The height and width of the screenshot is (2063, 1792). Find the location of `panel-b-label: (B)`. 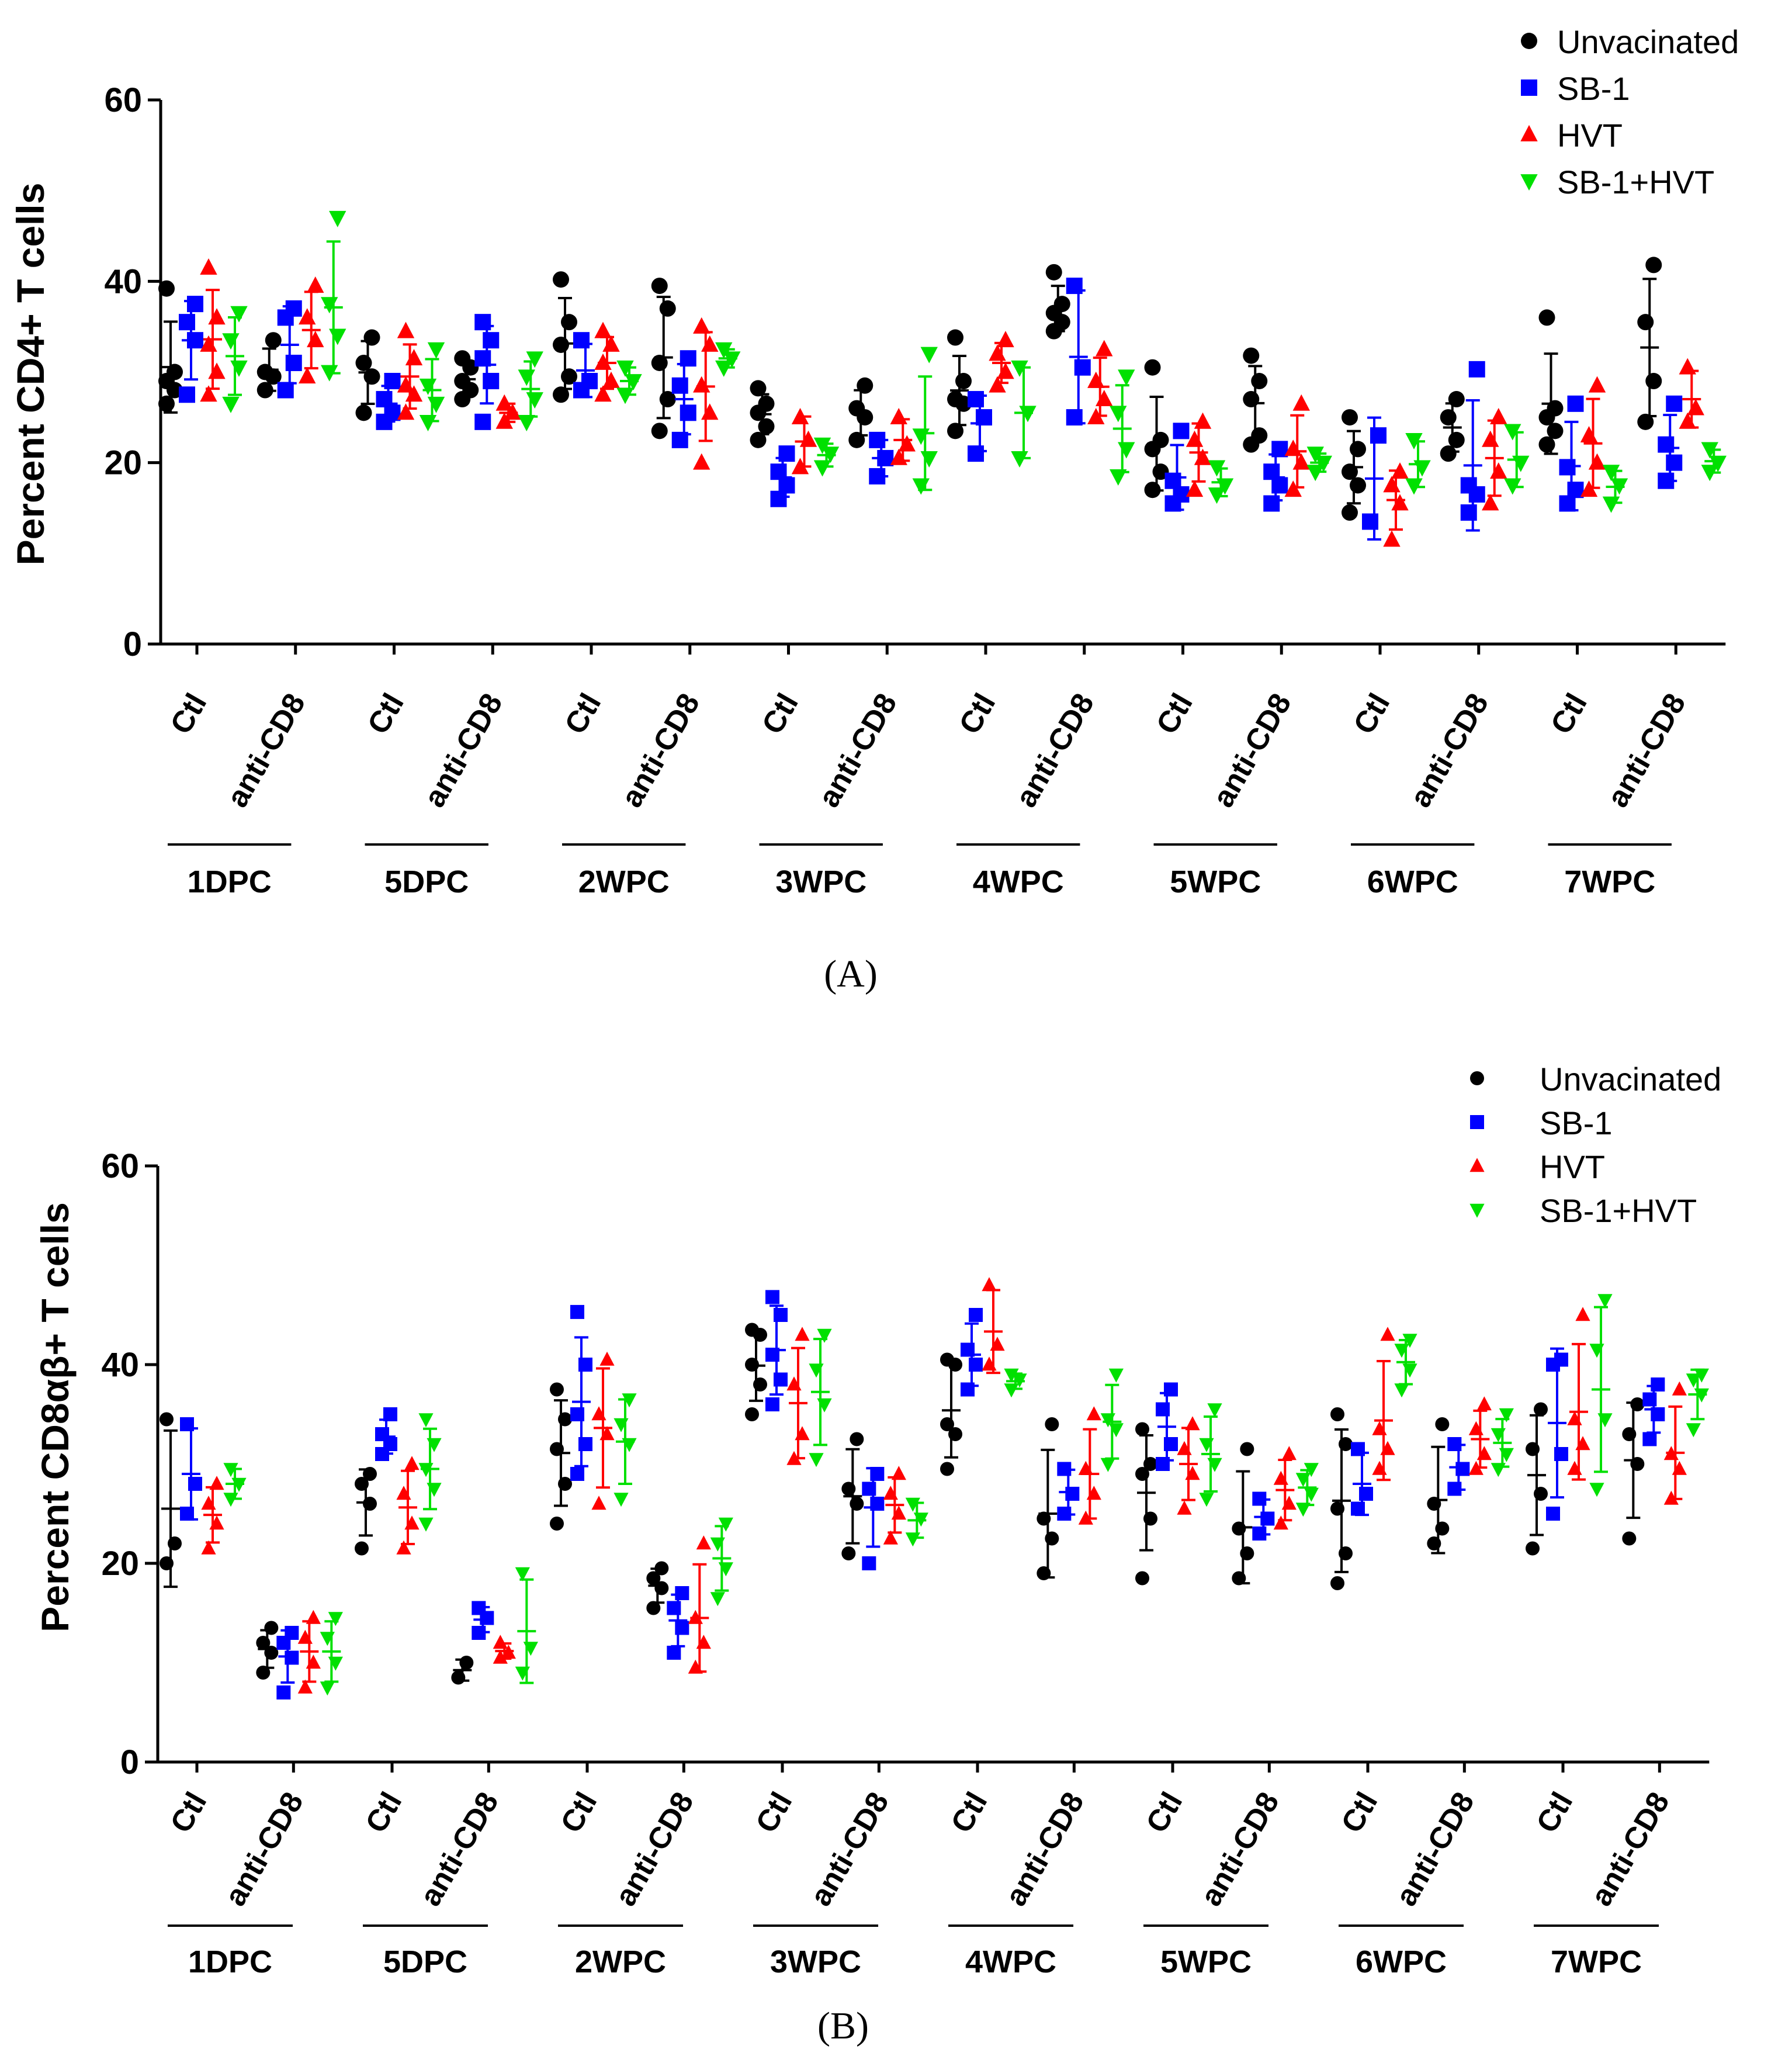

panel-b-label: (B) is located at coordinates (843, 2026).